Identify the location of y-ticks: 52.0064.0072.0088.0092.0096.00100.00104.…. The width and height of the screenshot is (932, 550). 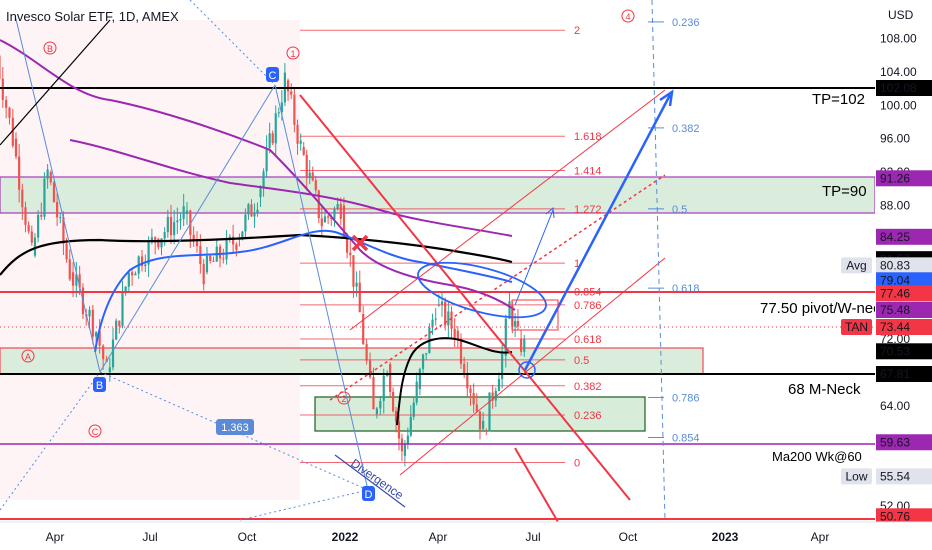
(898, 272).